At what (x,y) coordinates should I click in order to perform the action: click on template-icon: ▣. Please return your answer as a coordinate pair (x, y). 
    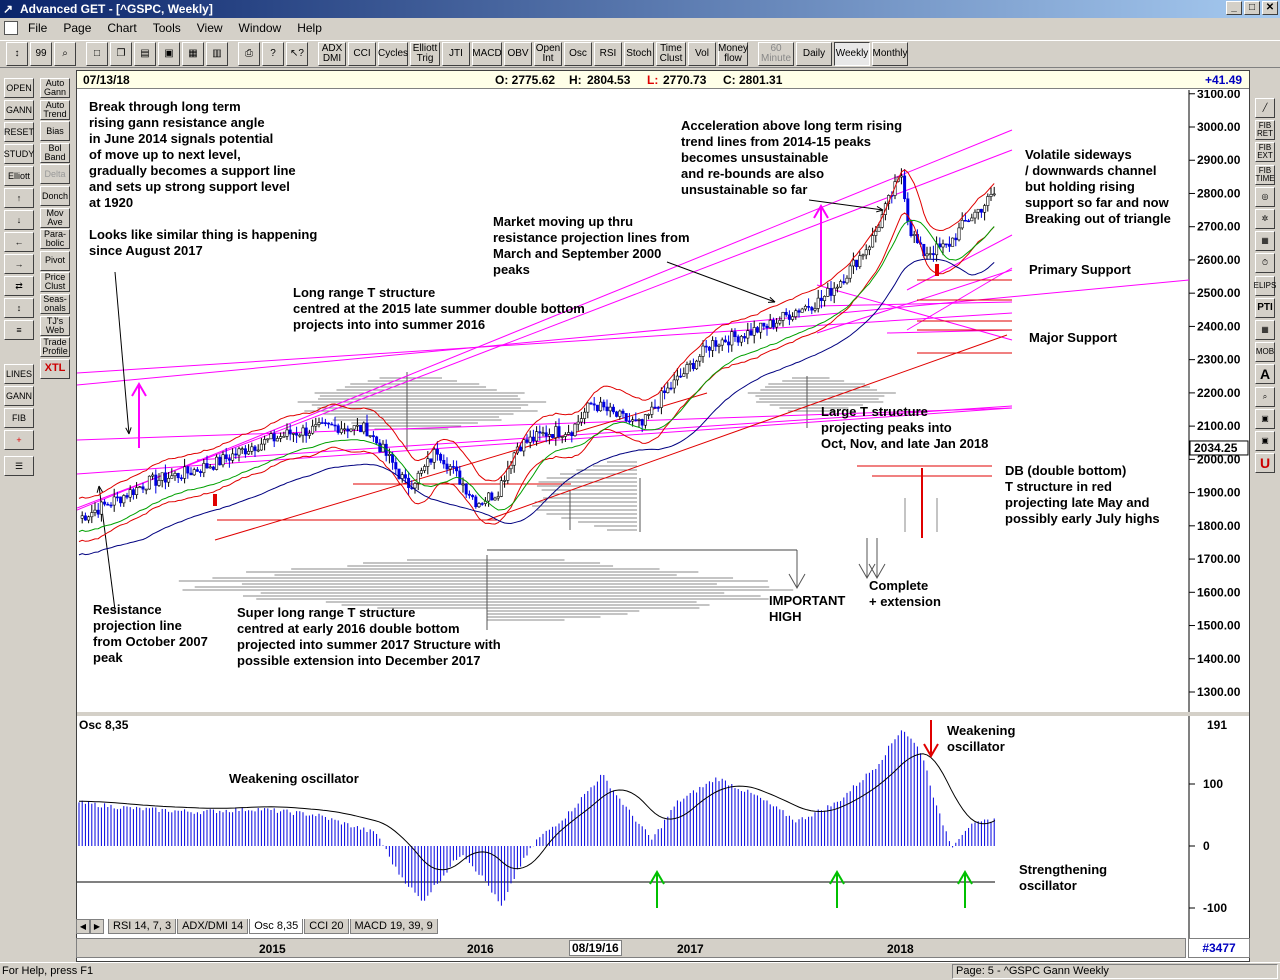
    Looking at the image, I should click on (169, 54).